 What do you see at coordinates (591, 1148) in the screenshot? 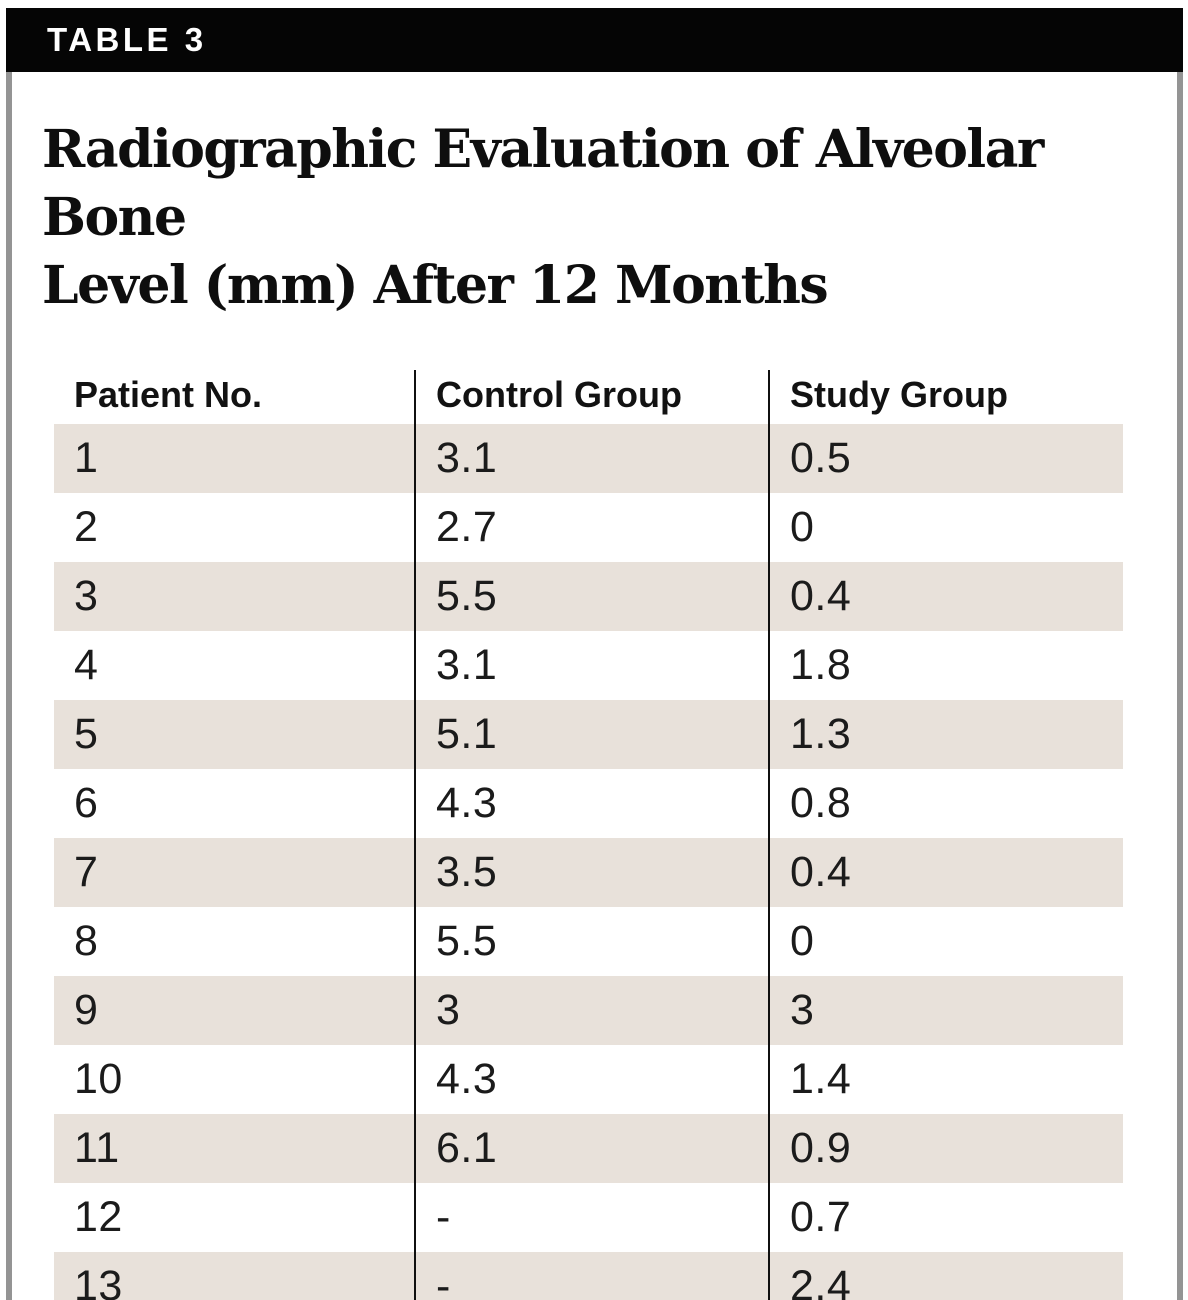
I see `control-group-cell: 6.1` at bounding box center [591, 1148].